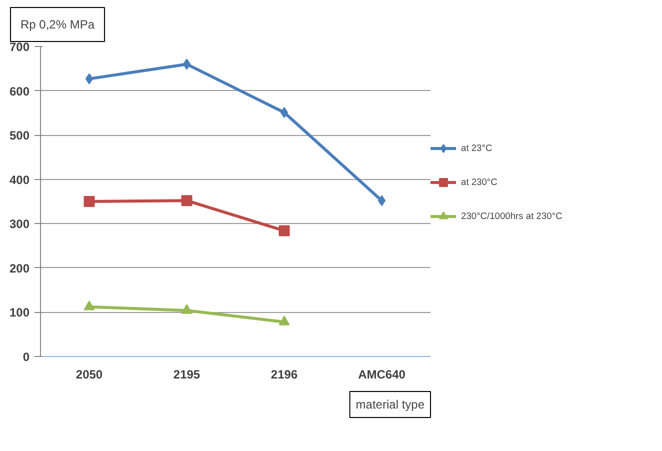 This screenshot has height=451, width=662. I want to click on y-tick-label: 0, so click(26, 357).